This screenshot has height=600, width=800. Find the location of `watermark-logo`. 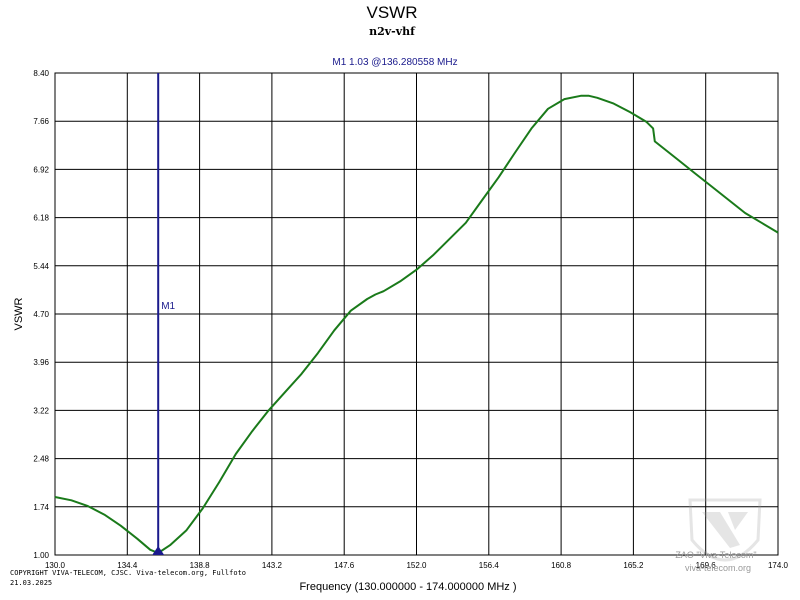

watermark-logo is located at coordinates (725, 530).